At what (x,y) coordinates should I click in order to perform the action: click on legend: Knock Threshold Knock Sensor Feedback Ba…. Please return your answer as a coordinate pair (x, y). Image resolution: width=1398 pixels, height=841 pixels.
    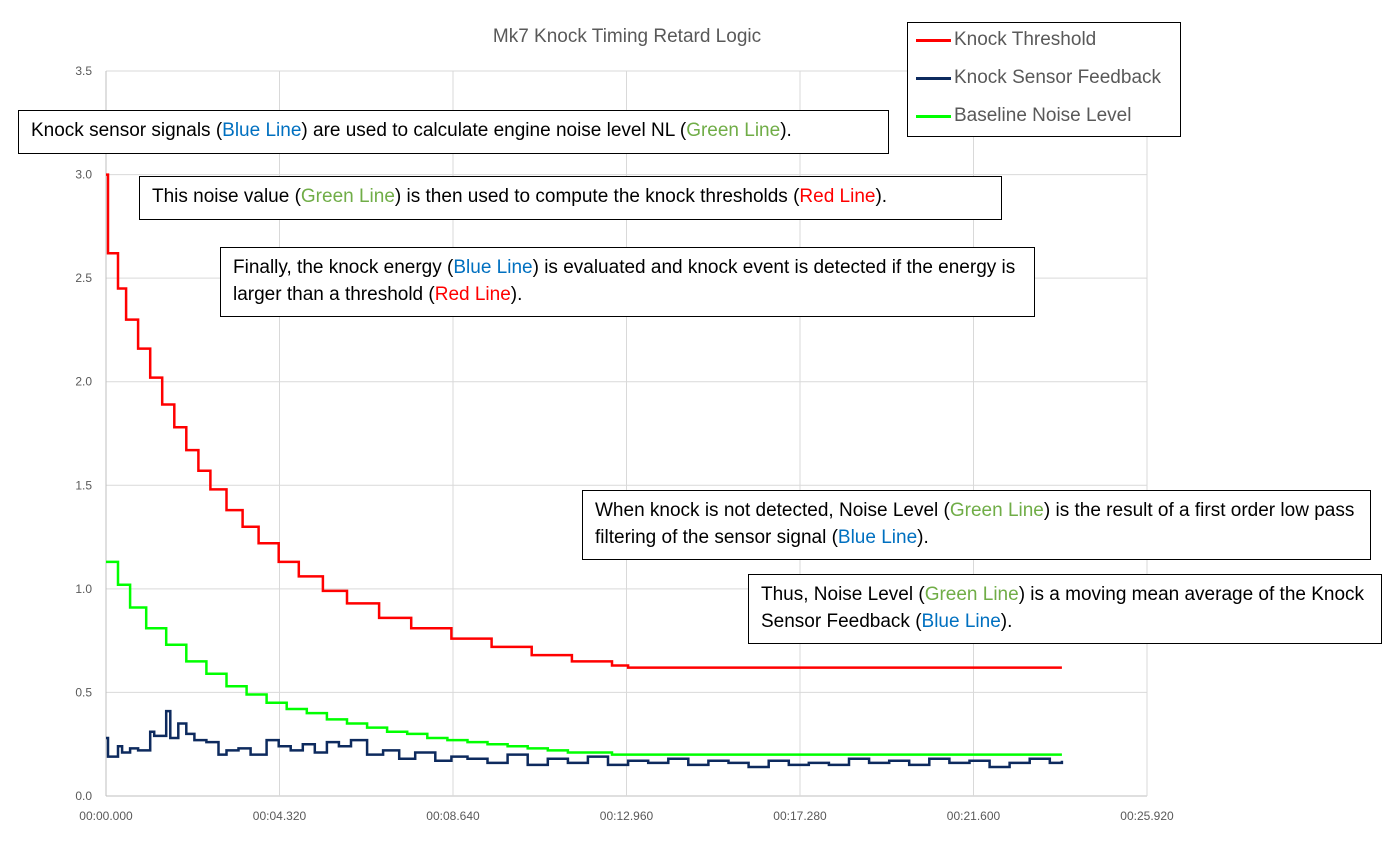
    Looking at the image, I should click on (1044, 79).